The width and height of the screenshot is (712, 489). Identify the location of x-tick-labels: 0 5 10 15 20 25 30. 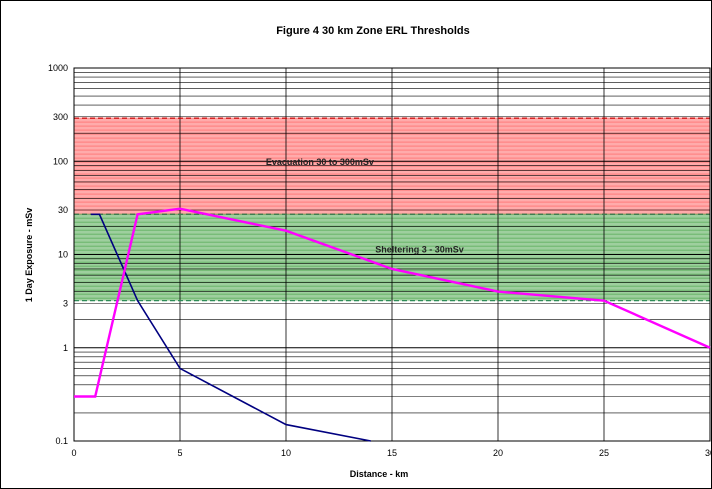
(391, 453).